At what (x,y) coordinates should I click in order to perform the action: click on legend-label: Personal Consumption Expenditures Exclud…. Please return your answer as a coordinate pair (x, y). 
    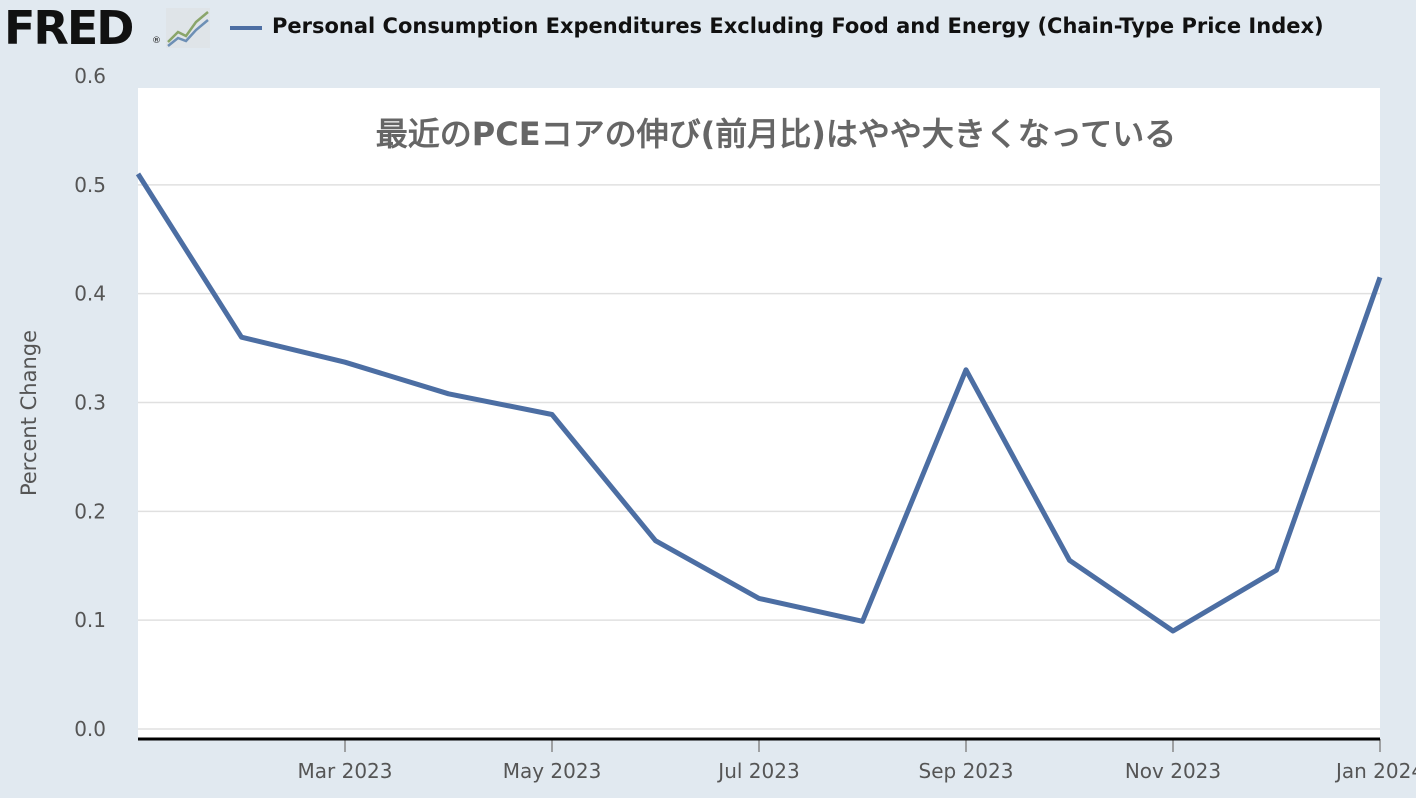
    Looking at the image, I should click on (798, 26).